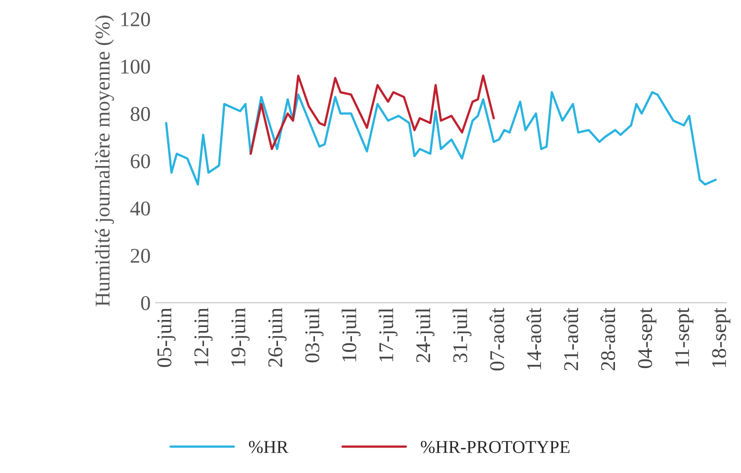 This screenshot has width=741, height=473. Describe the element at coordinates (497, 339) in the screenshot. I see `x-tick-label: 07-août` at that location.